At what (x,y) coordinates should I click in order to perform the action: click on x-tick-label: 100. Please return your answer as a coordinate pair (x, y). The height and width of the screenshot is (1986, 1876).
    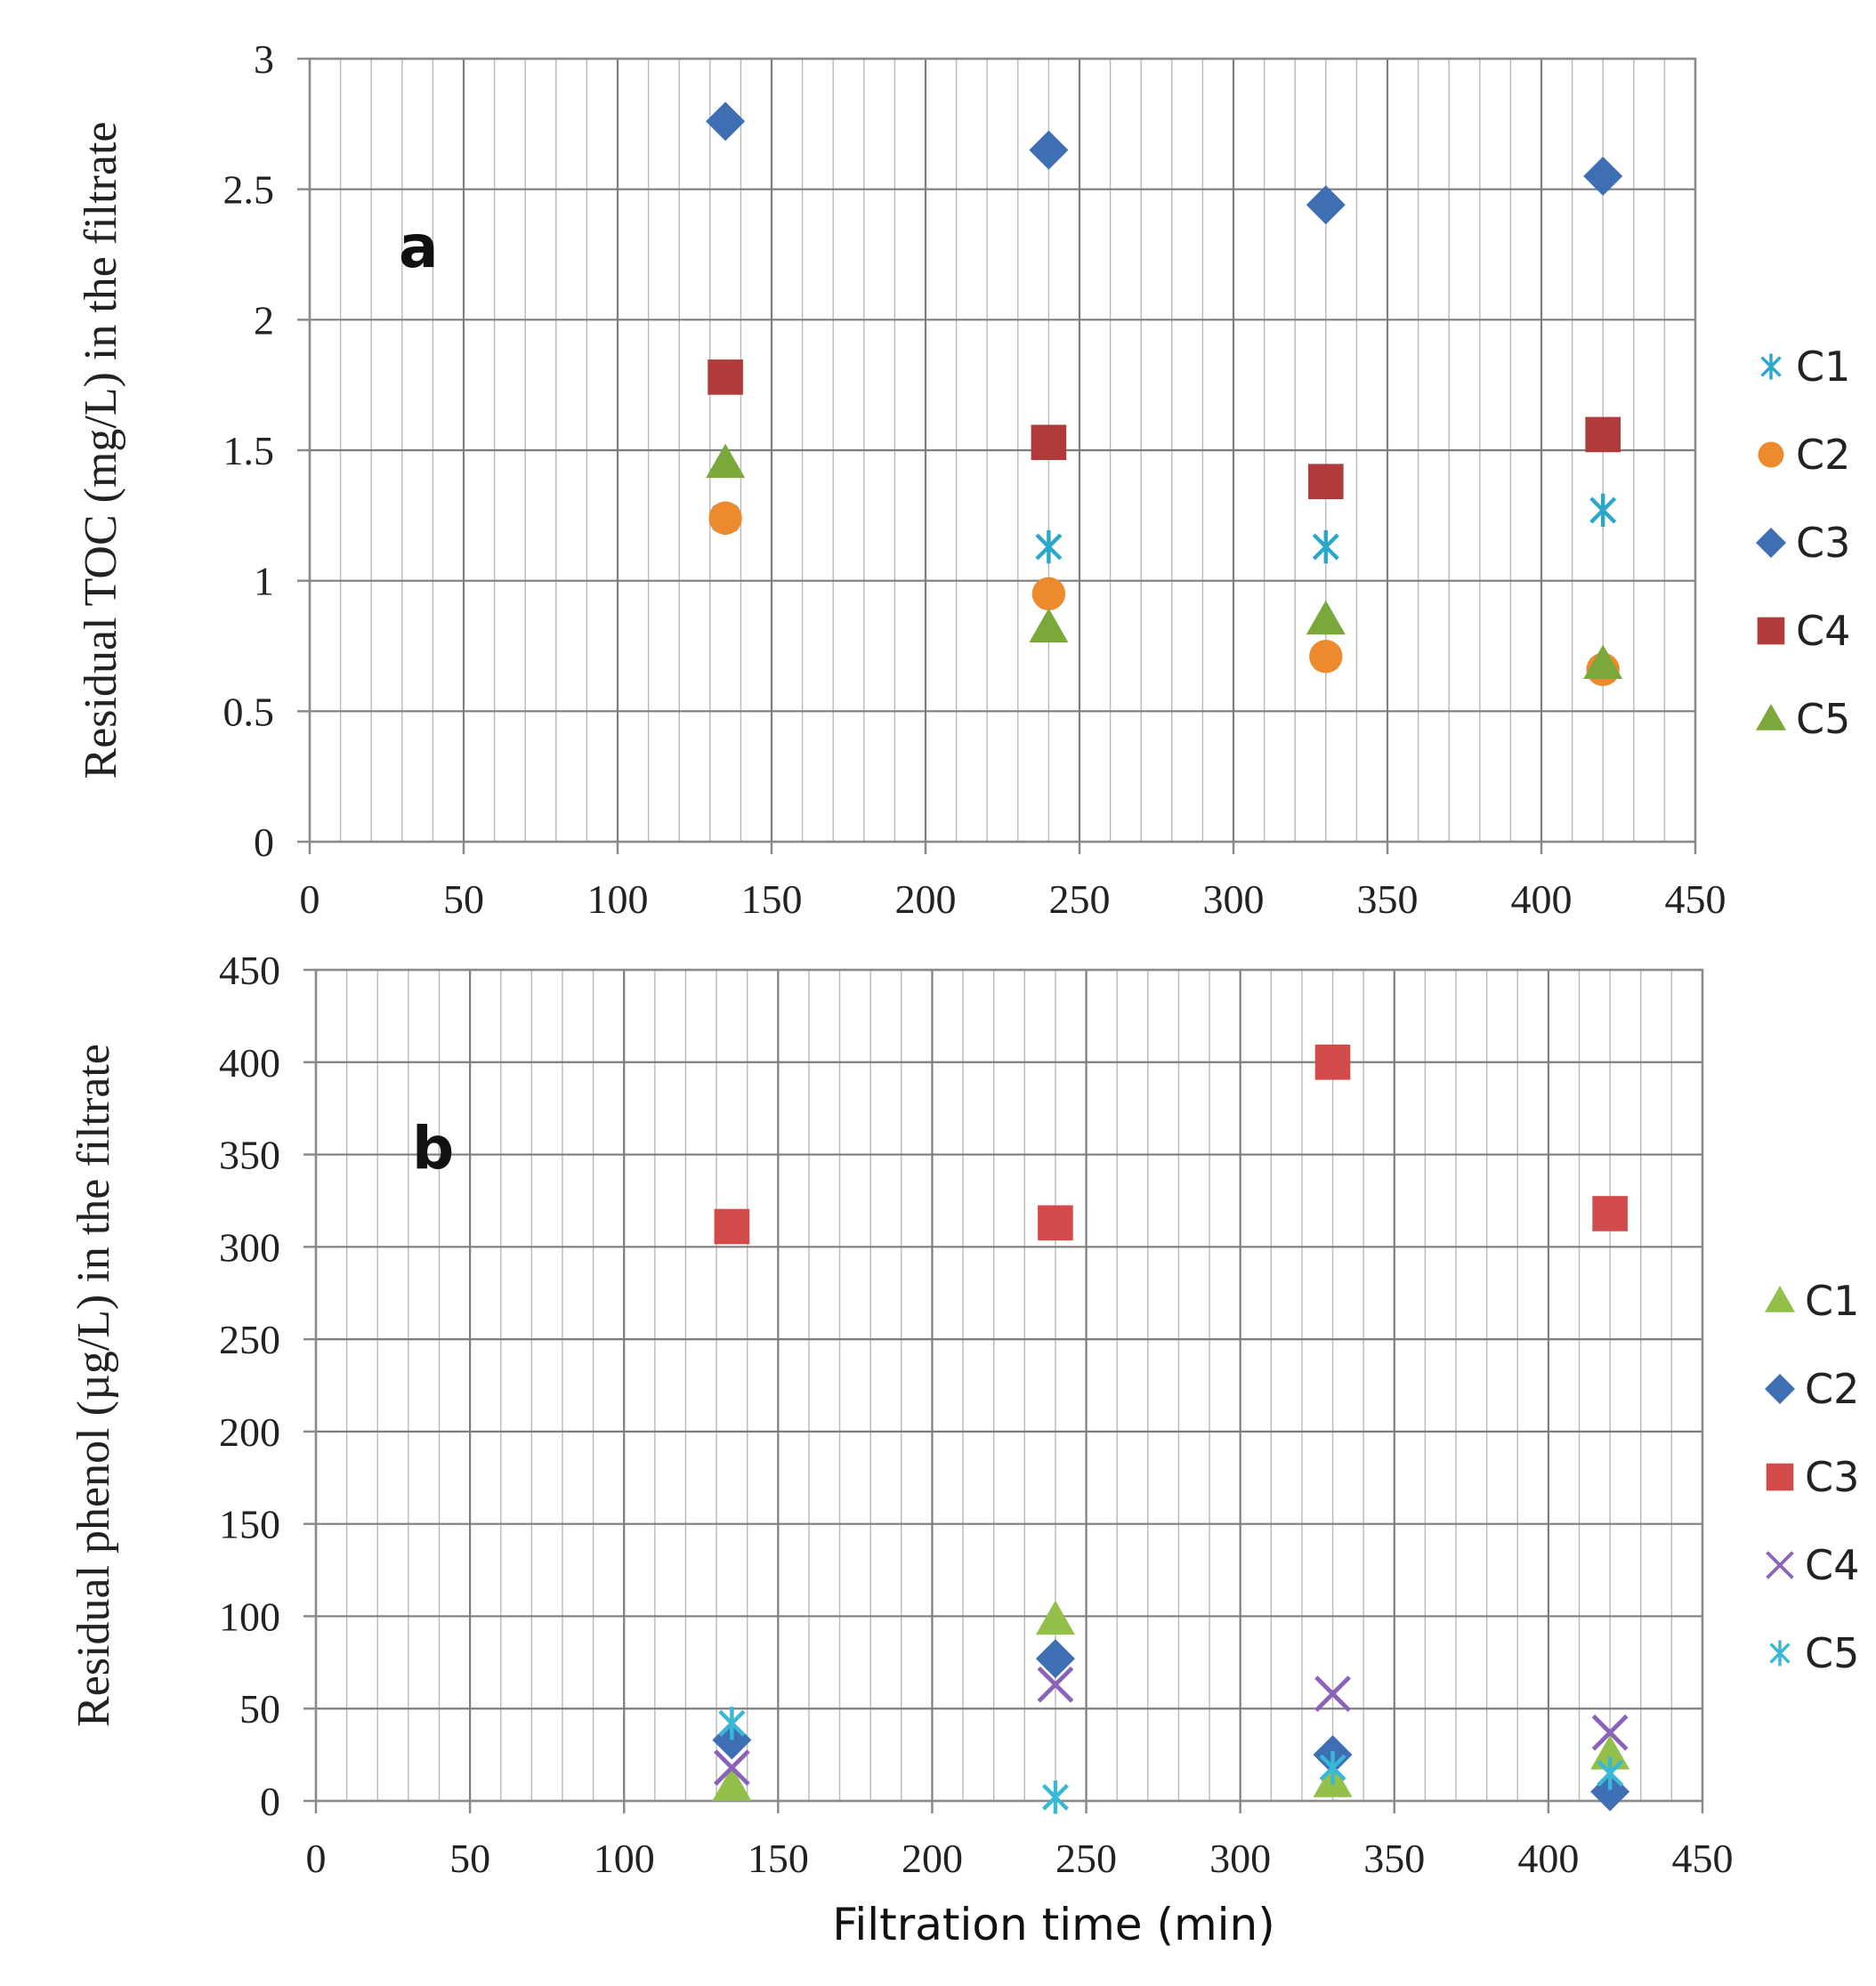
    Looking at the image, I should click on (618, 899).